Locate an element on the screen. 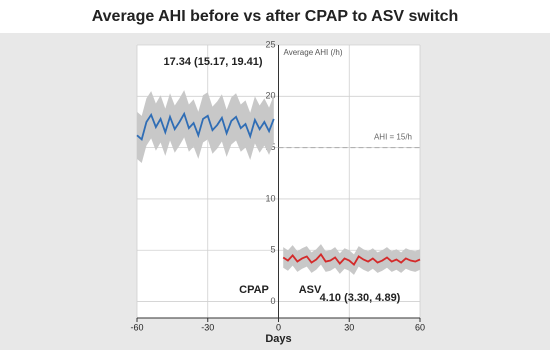  annotation: ASV is located at coordinates (310, 290).